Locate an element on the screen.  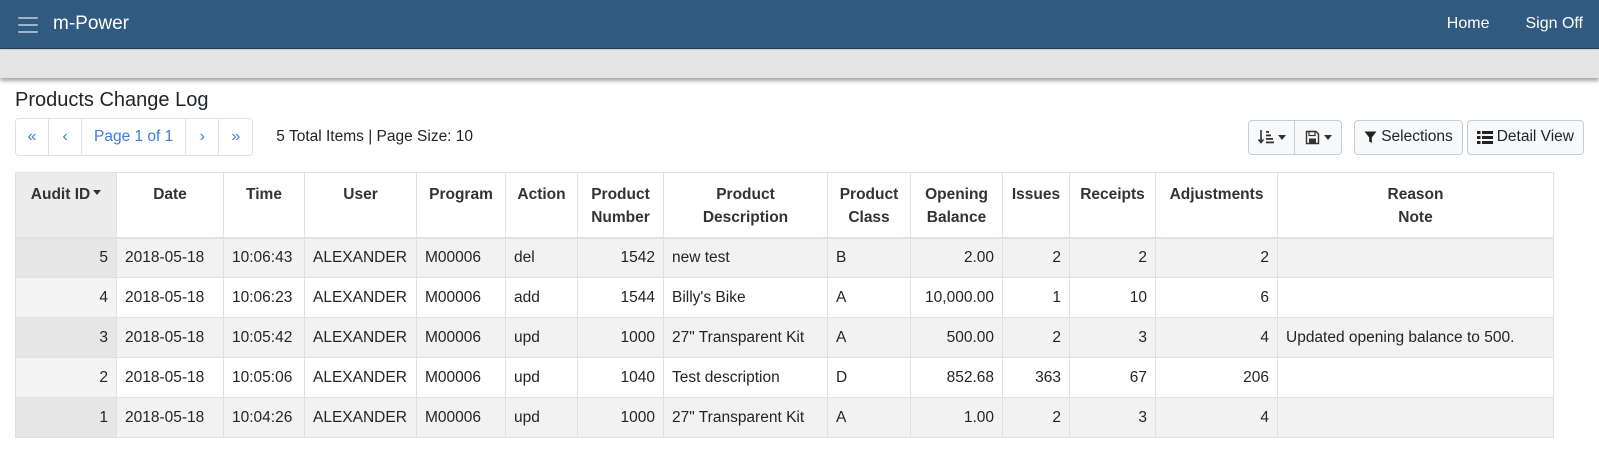
cell-issues: 363 is located at coordinates (1036, 377).